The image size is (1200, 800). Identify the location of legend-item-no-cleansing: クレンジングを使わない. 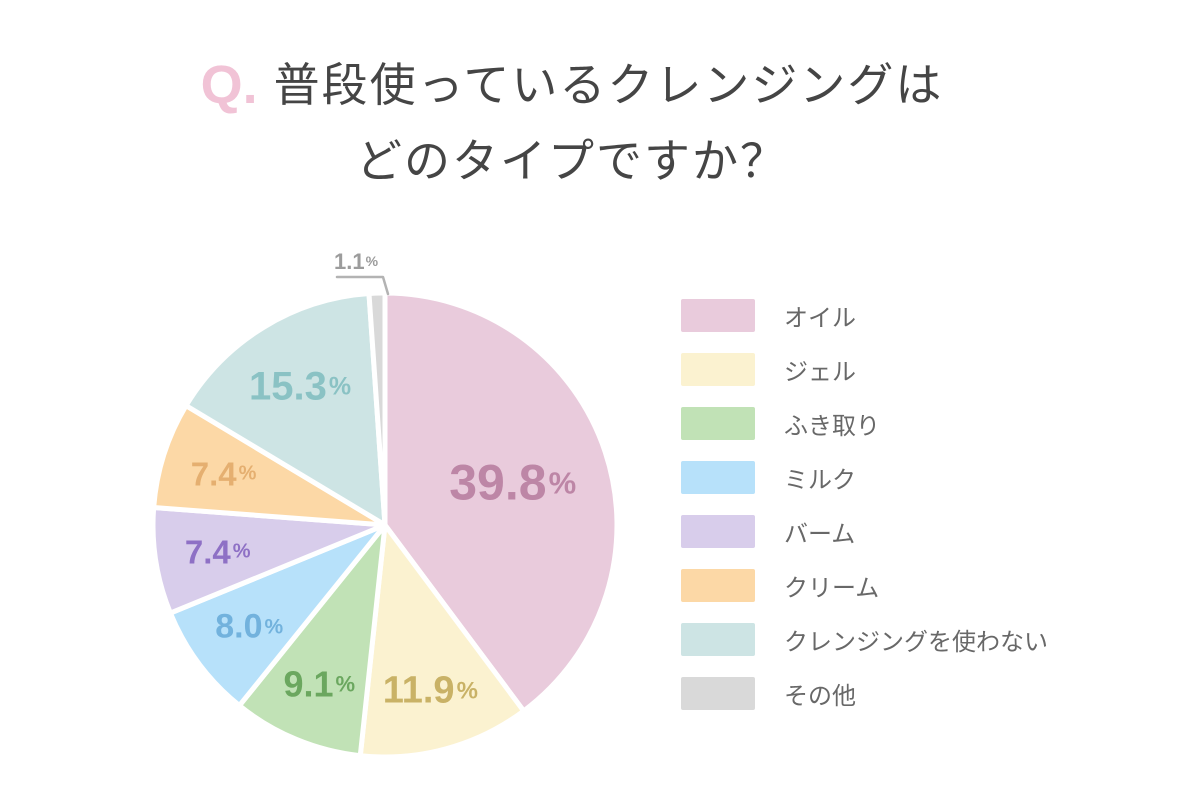
(864, 639).